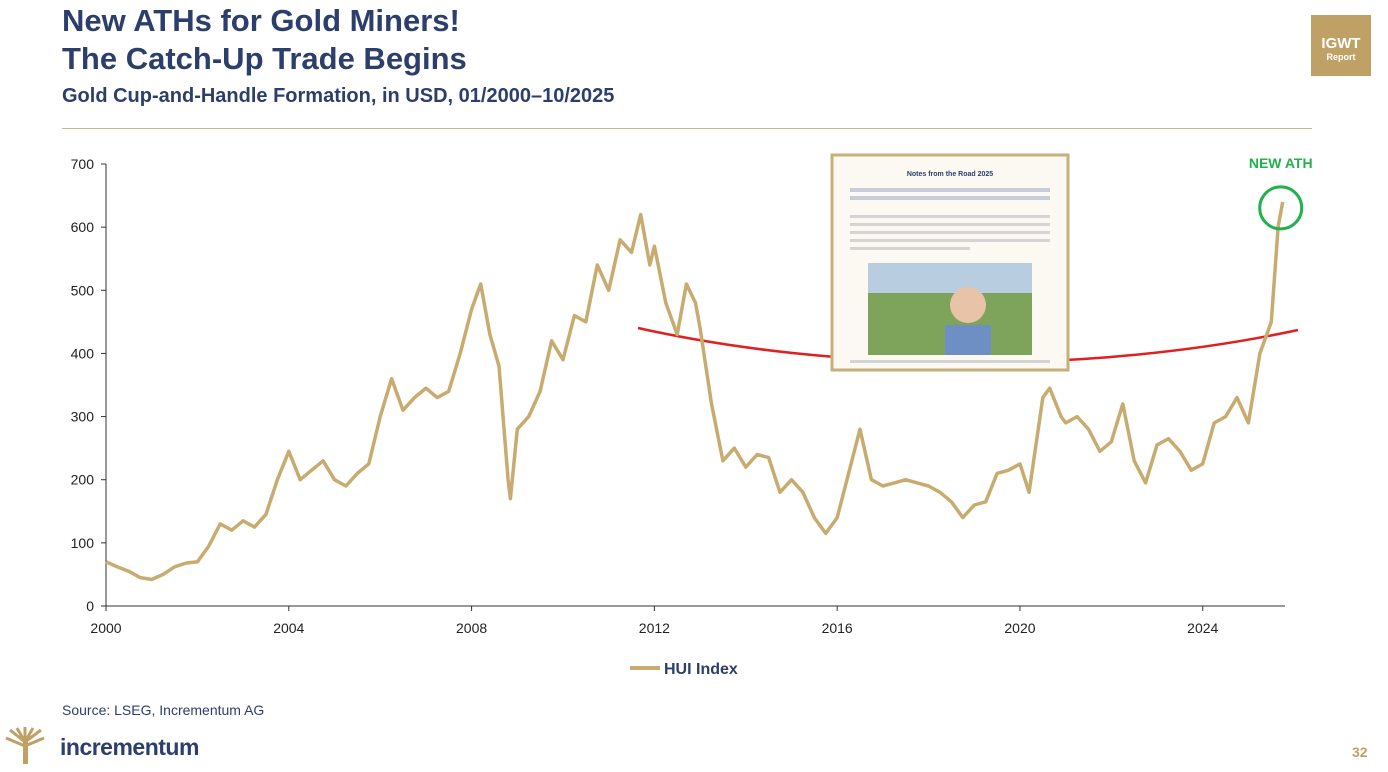 The image size is (1388, 772). Describe the element at coordinates (90, 606) in the screenshot. I see `y-tick-label: 0` at that location.